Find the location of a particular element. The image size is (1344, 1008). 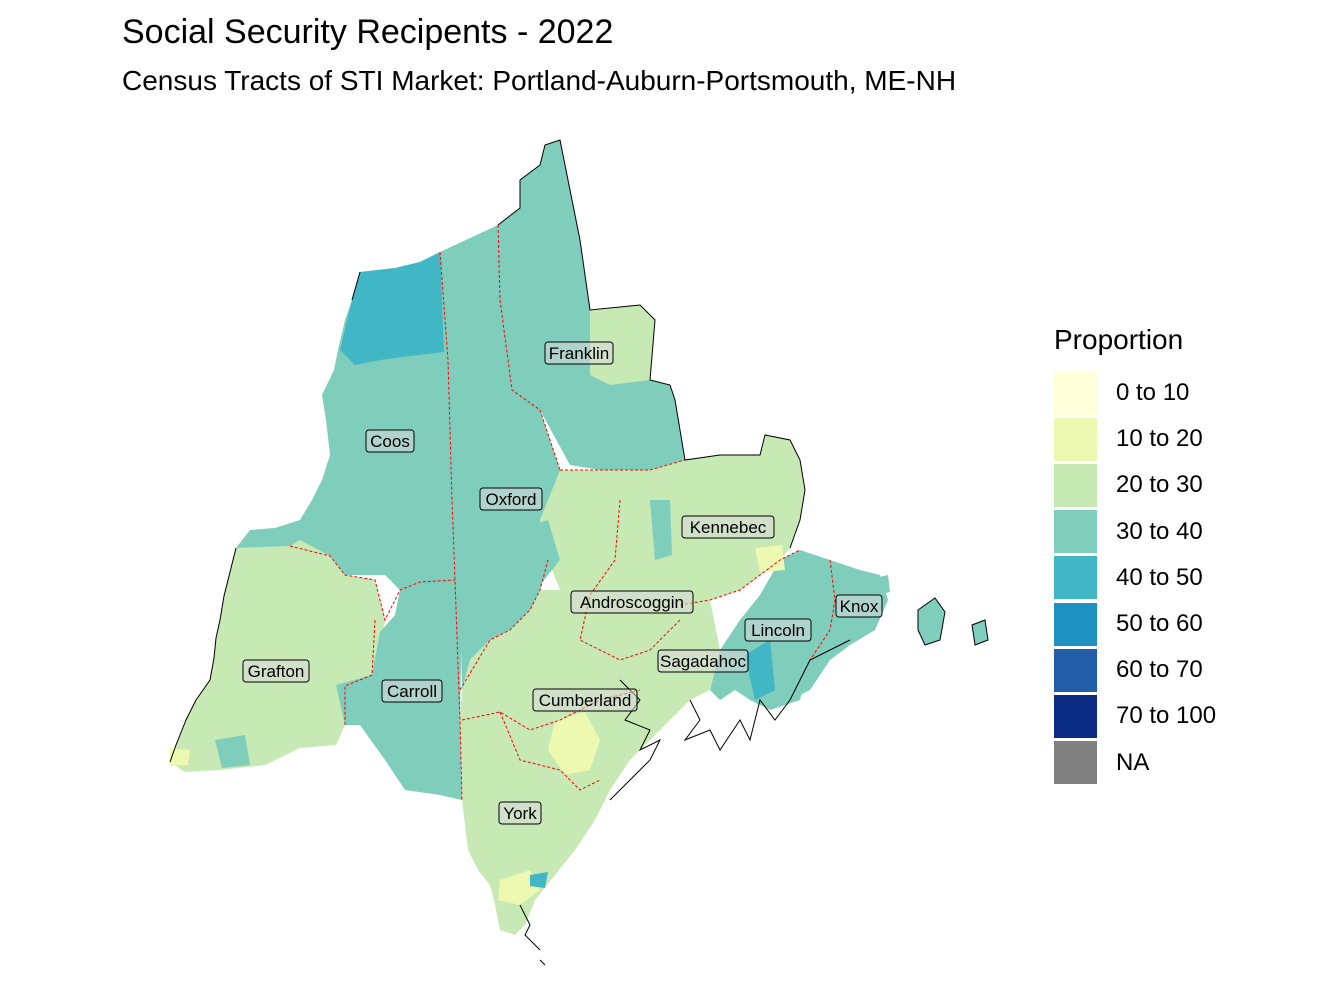

legend-item: 60 to 70 is located at coordinates (1135, 670).